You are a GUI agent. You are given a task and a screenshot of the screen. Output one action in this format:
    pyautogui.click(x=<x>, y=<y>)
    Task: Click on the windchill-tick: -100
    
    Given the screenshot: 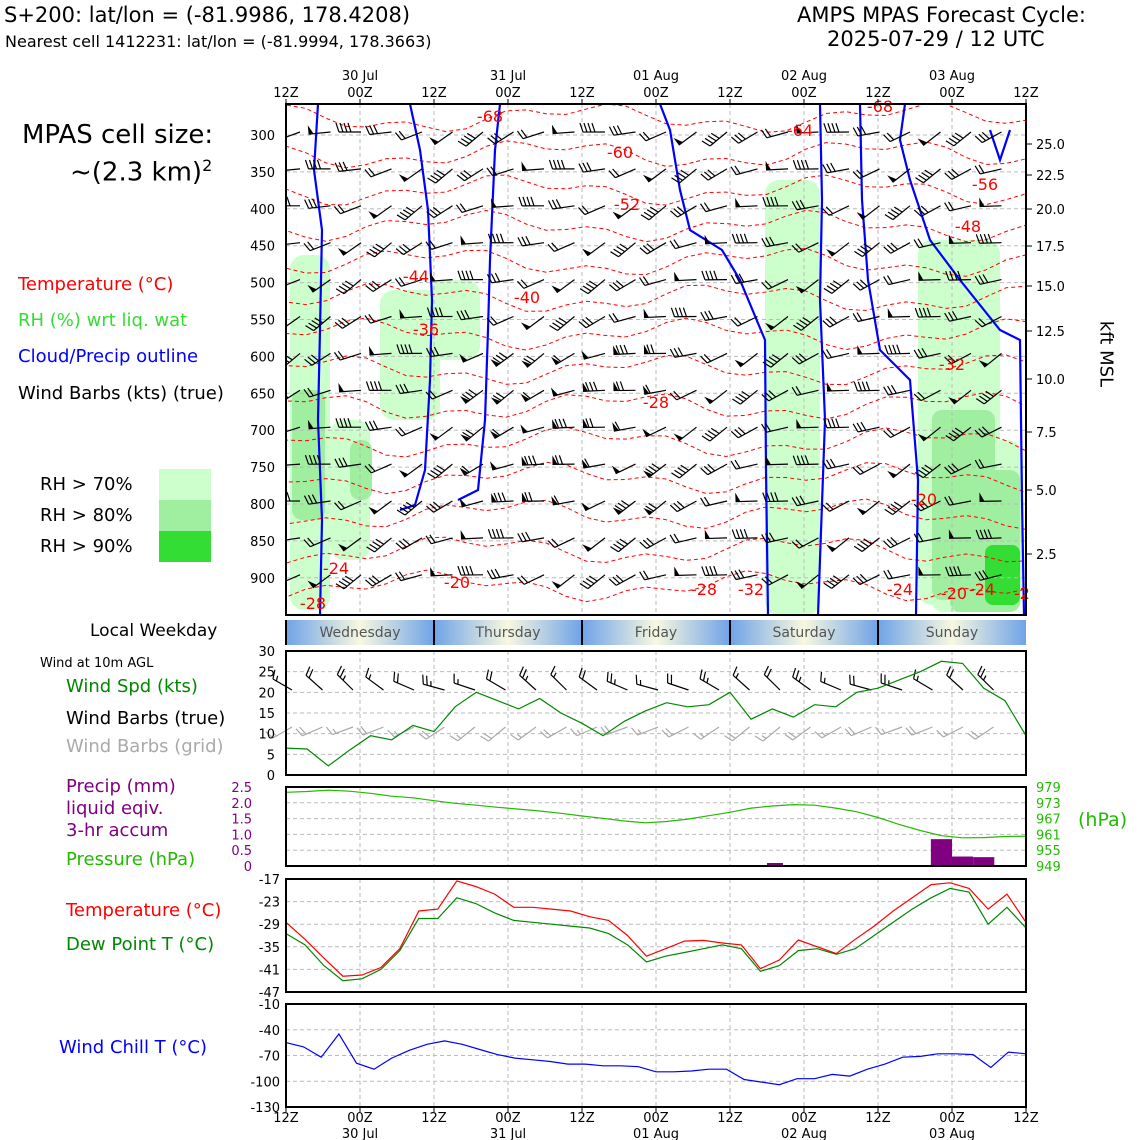 What is the action you would take?
    pyautogui.click(x=265, y=1082)
    